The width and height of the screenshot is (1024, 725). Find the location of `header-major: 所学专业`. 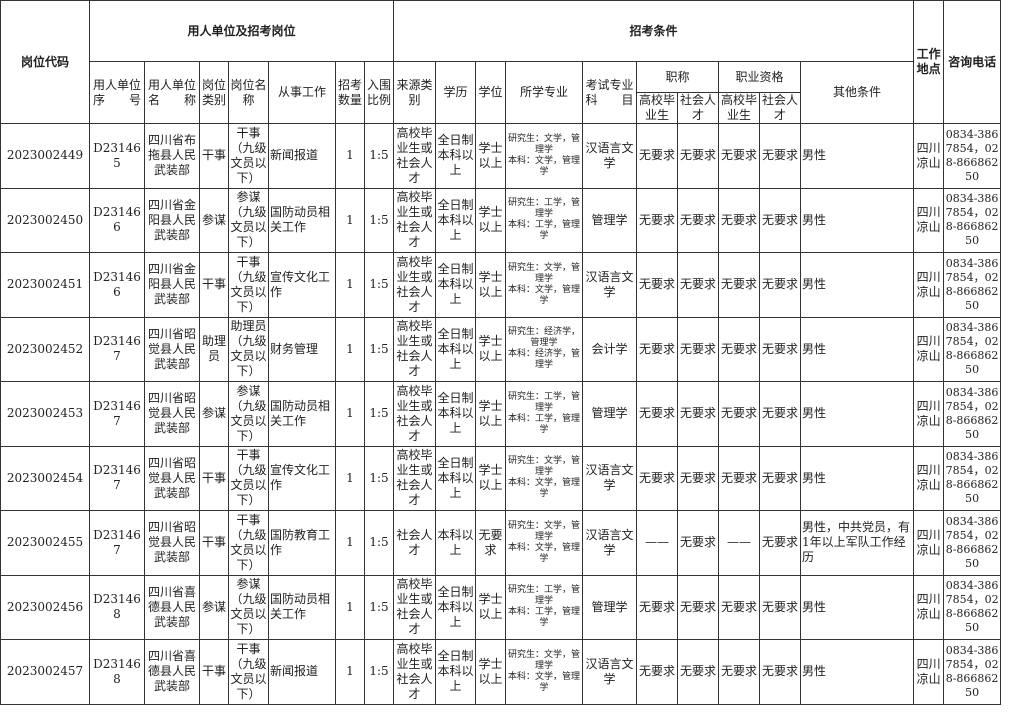

header-major: 所学专业 is located at coordinates (544, 92).